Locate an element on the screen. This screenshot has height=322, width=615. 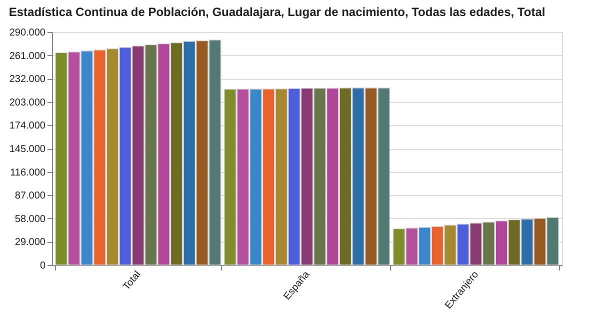
y-tick-label: 290.000 is located at coordinates (27, 33).